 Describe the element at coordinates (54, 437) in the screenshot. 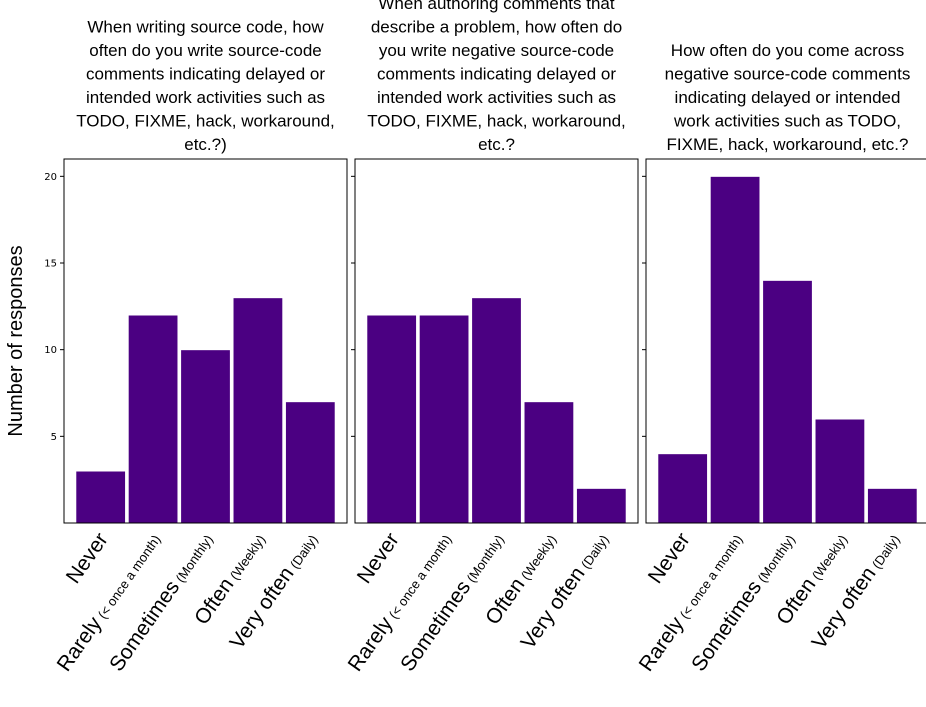

I see `y-tick-label: 5` at that location.